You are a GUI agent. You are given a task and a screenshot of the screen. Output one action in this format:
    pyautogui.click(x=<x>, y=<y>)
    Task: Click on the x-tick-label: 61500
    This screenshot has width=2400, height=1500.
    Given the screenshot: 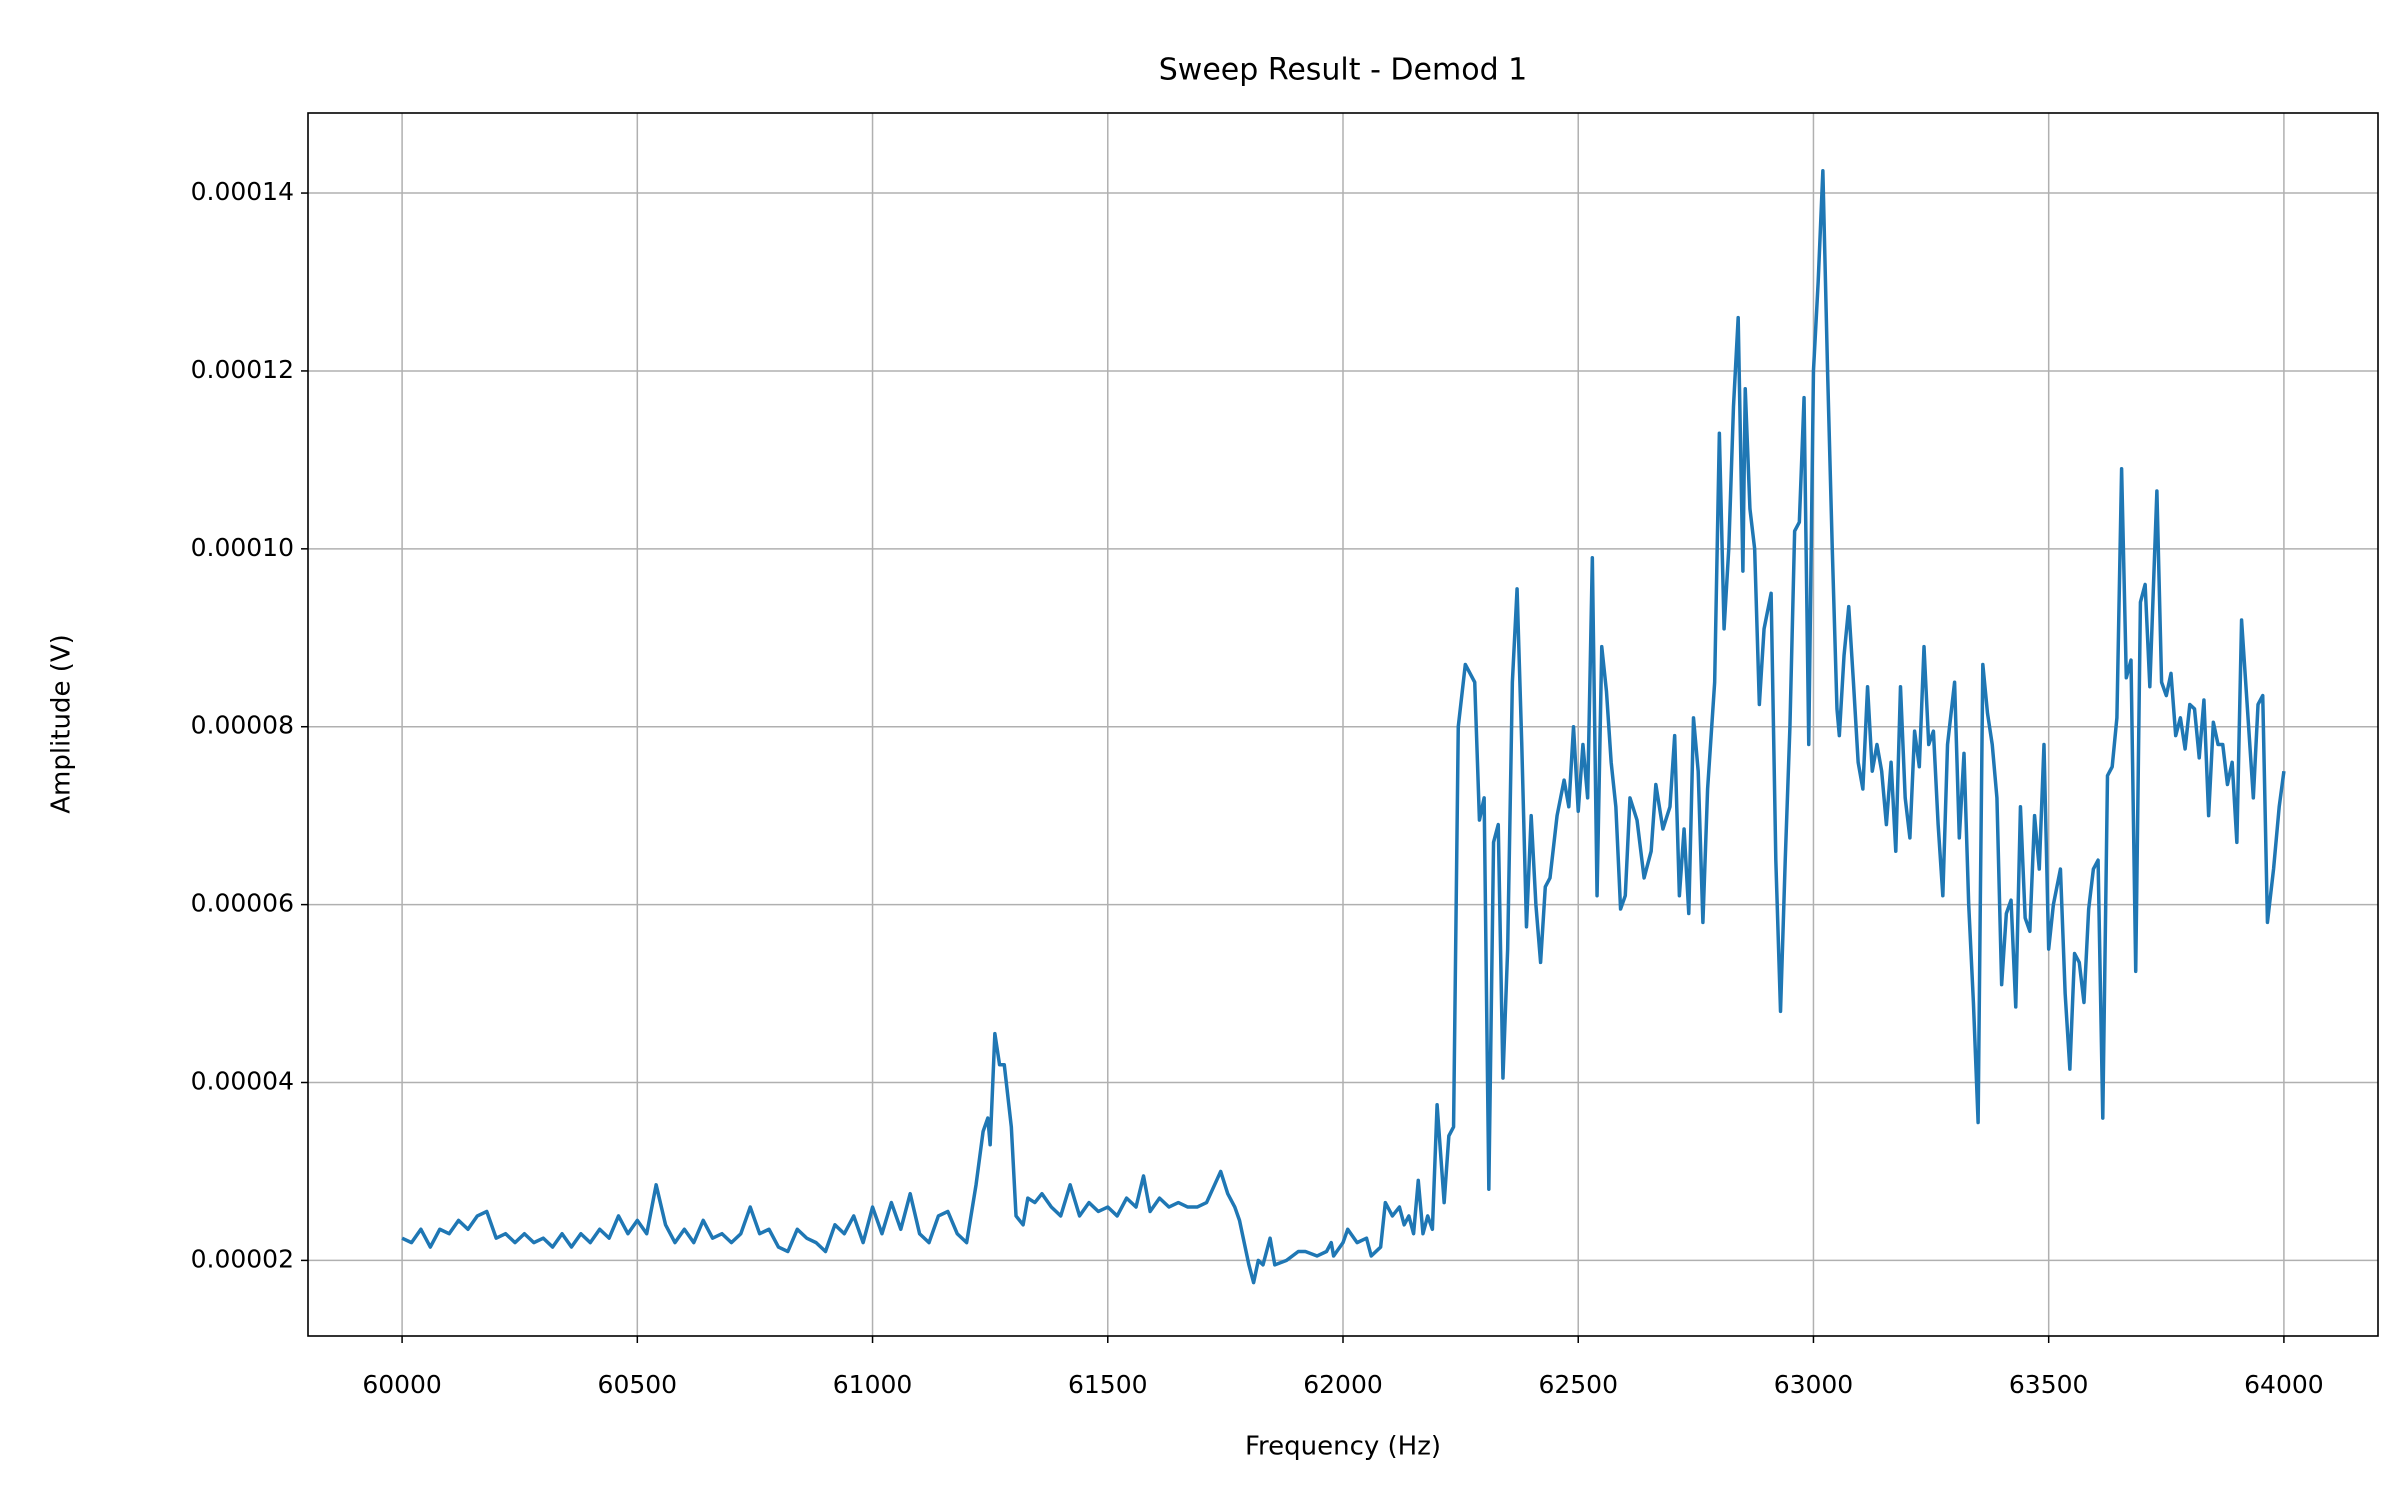 What is the action you would take?
    pyautogui.click(x=1108, y=1384)
    